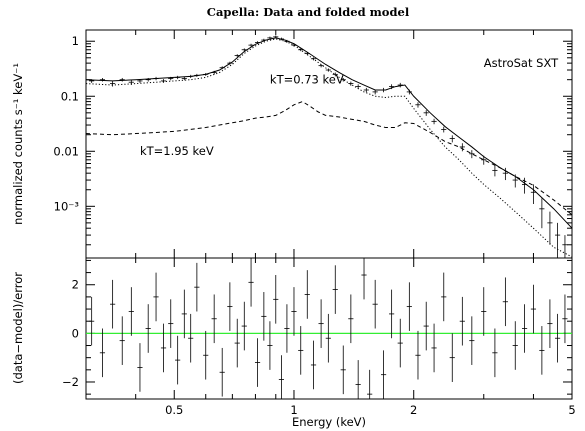 Image resolution: width=585 pixels, height=431 pixels. Describe the element at coordinates (174, 410) in the screenshot. I see `x-tick-label: 0.5` at that location.